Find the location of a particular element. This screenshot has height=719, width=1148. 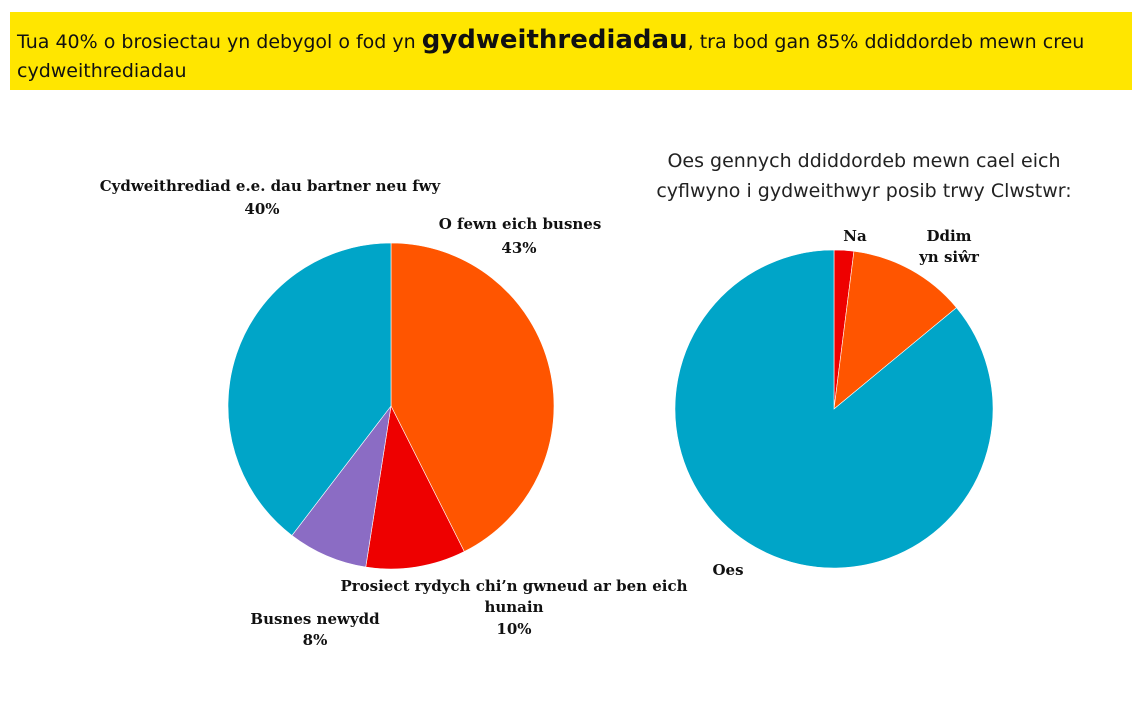

chart-title-line-1: Oes gennych ddiddordeb mewn cael eich is located at coordinates (863, 161).